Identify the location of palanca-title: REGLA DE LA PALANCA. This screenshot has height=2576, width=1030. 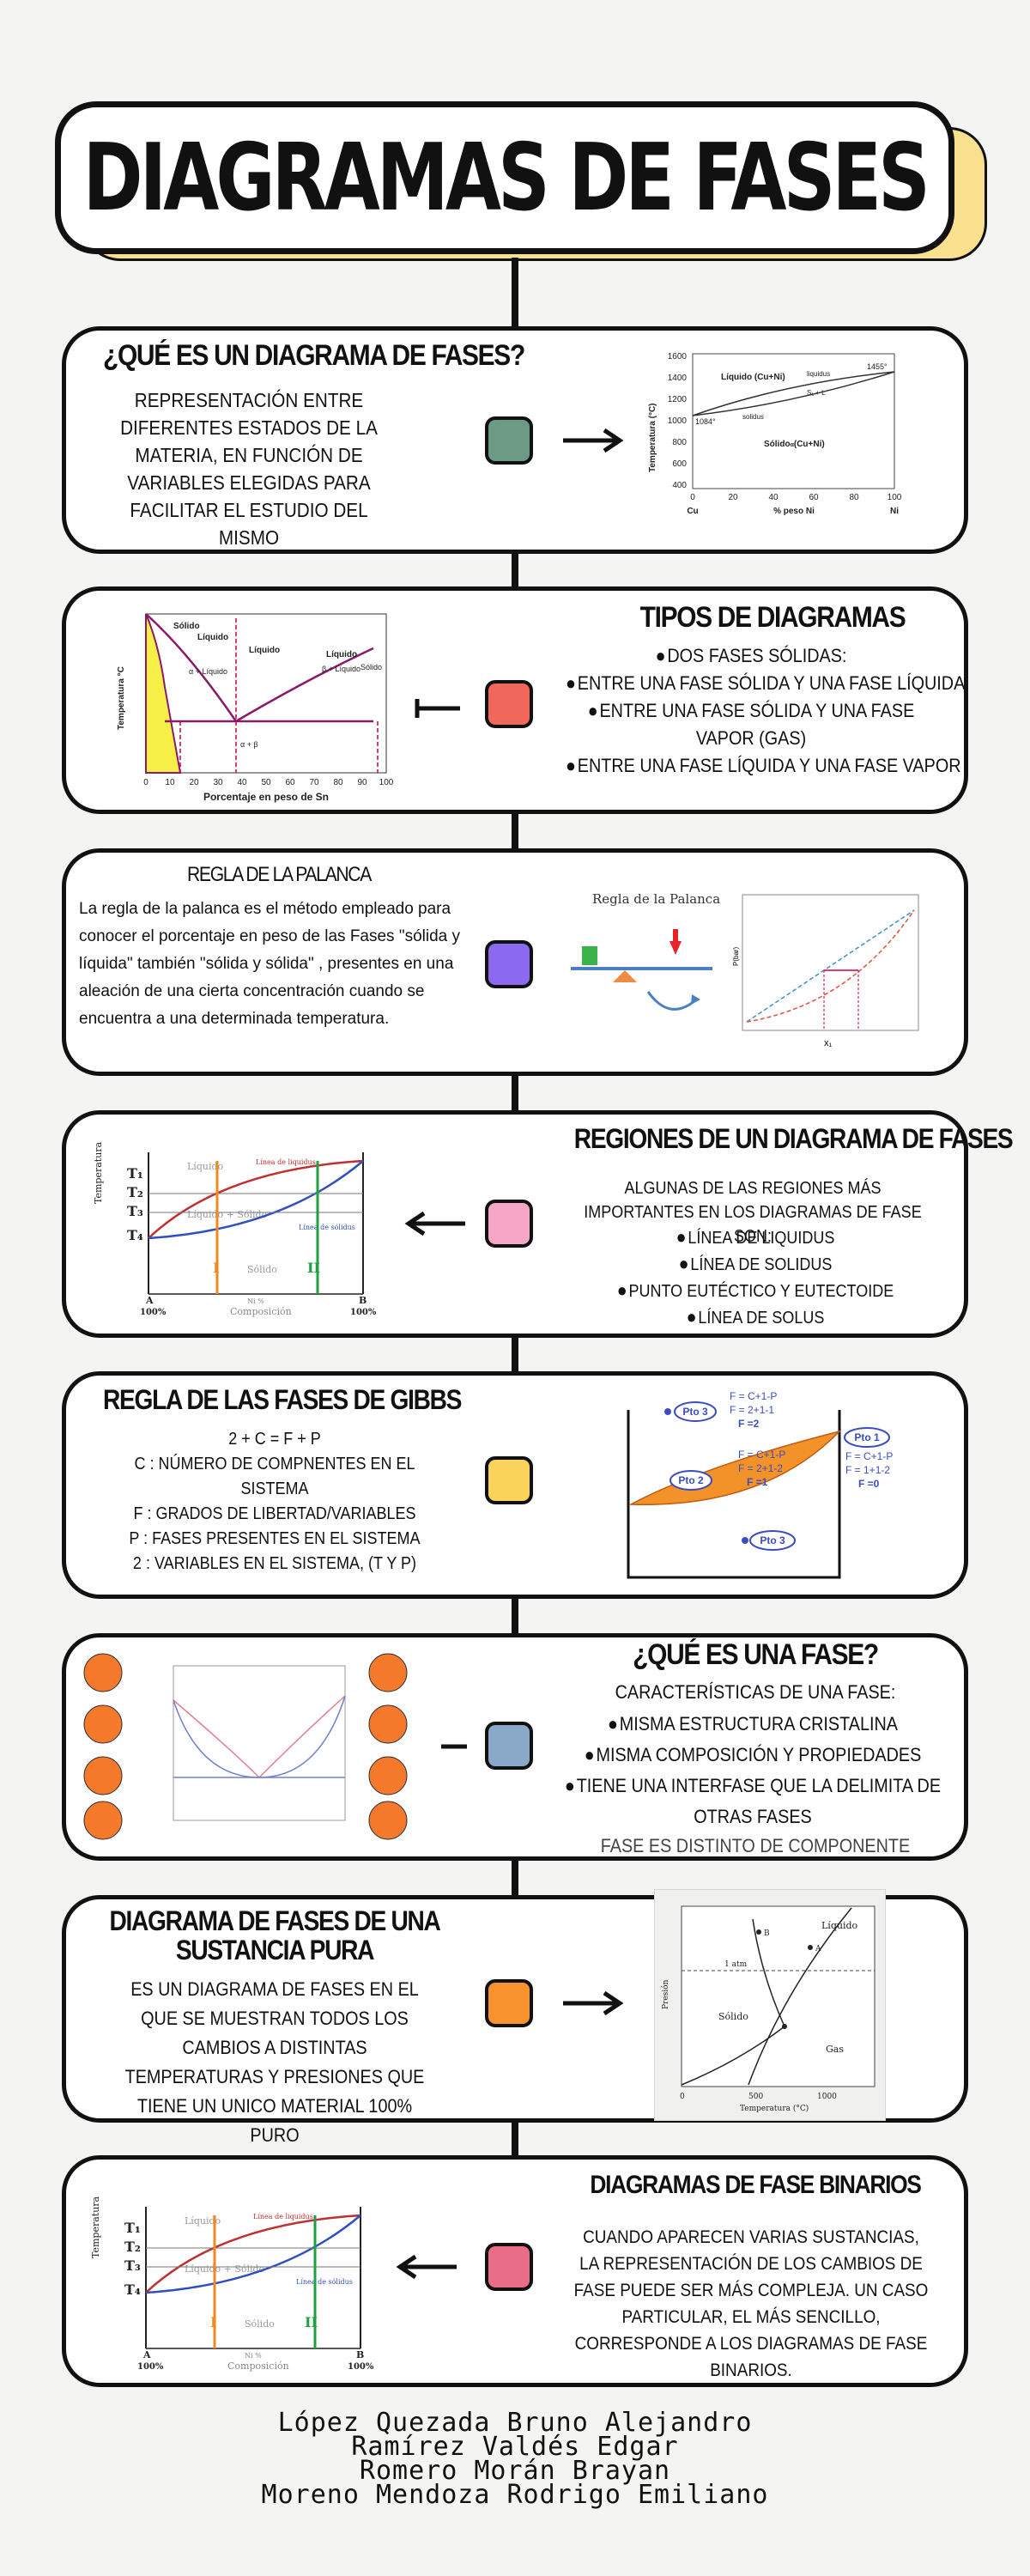
(279, 874).